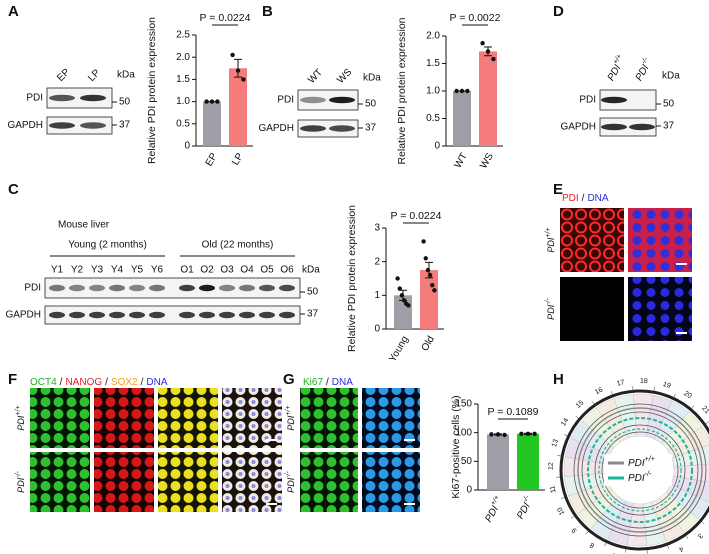 This screenshot has height=554, width=709. What do you see at coordinates (315, 76) in the screenshot?
I see `lane-label: WT` at bounding box center [315, 76].